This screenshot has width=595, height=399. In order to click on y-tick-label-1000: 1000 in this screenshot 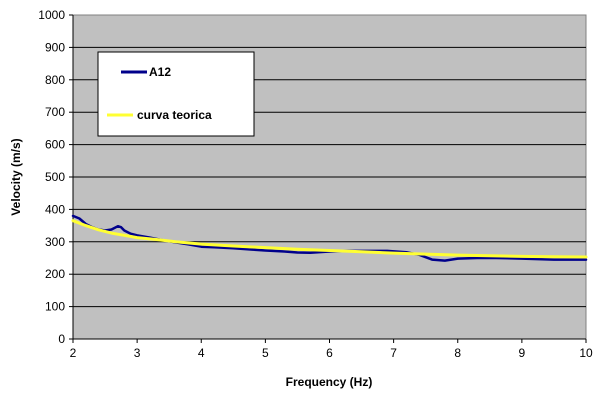, I will do `click(51, 15)`.